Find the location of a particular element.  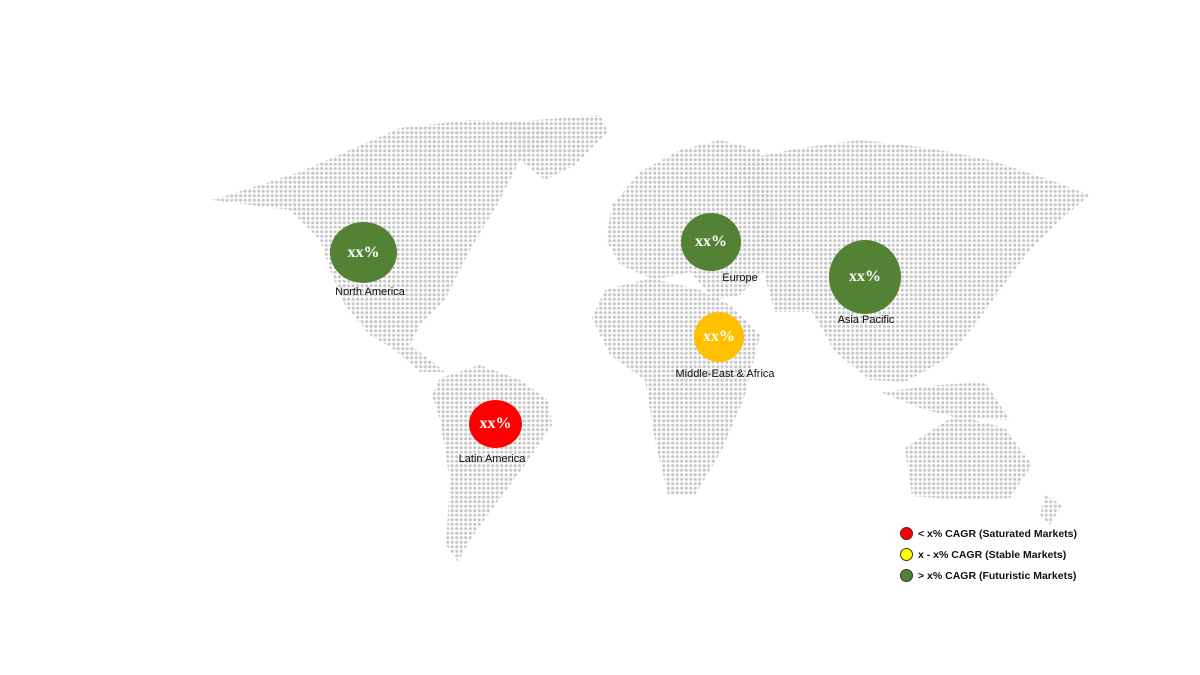

yellow-dot-icon is located at coordinates (906, 554).